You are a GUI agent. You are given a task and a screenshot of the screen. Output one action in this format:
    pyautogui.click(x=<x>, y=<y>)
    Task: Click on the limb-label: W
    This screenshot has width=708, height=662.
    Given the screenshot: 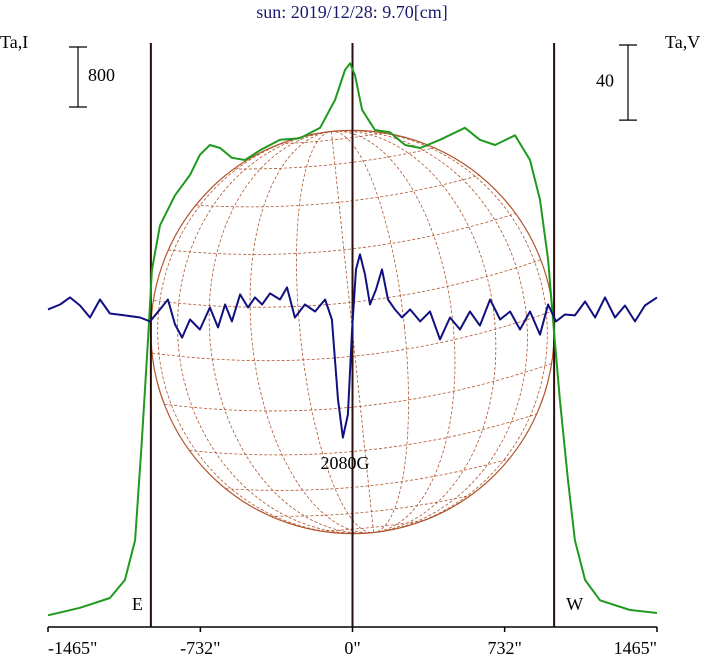 What is the action you would take?
    pyautogui.click(x=574, y=604)
    